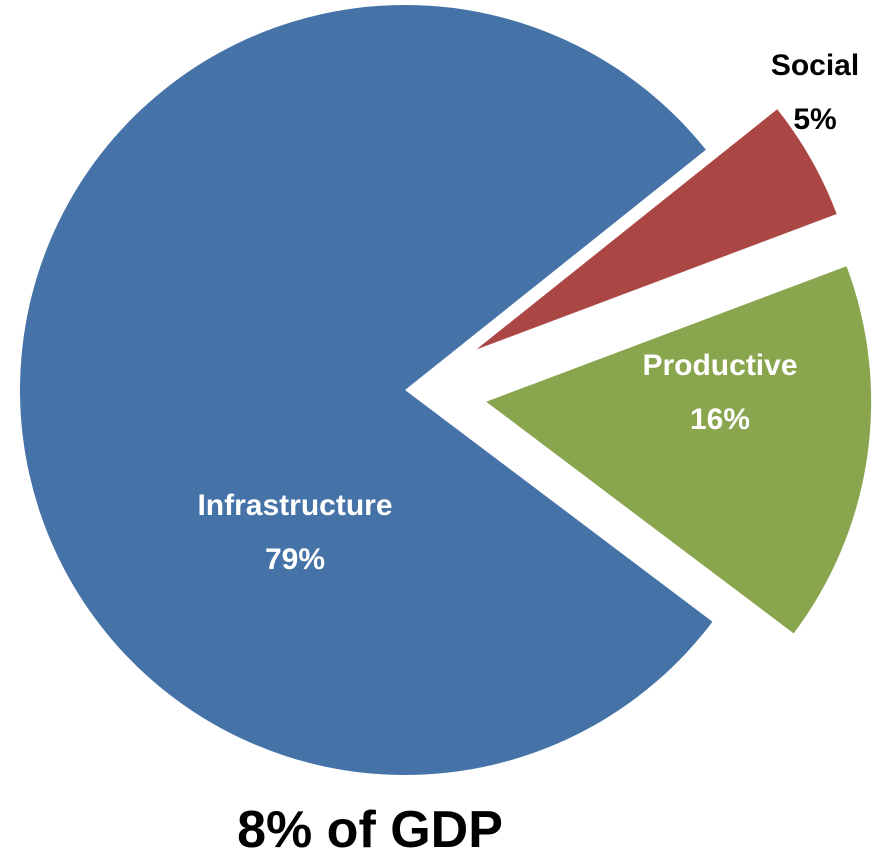  What do you see at coordinates (720, 419) in the screenshot?
I see `slice-value-productive: 16%` at bounding box center [720, 419].